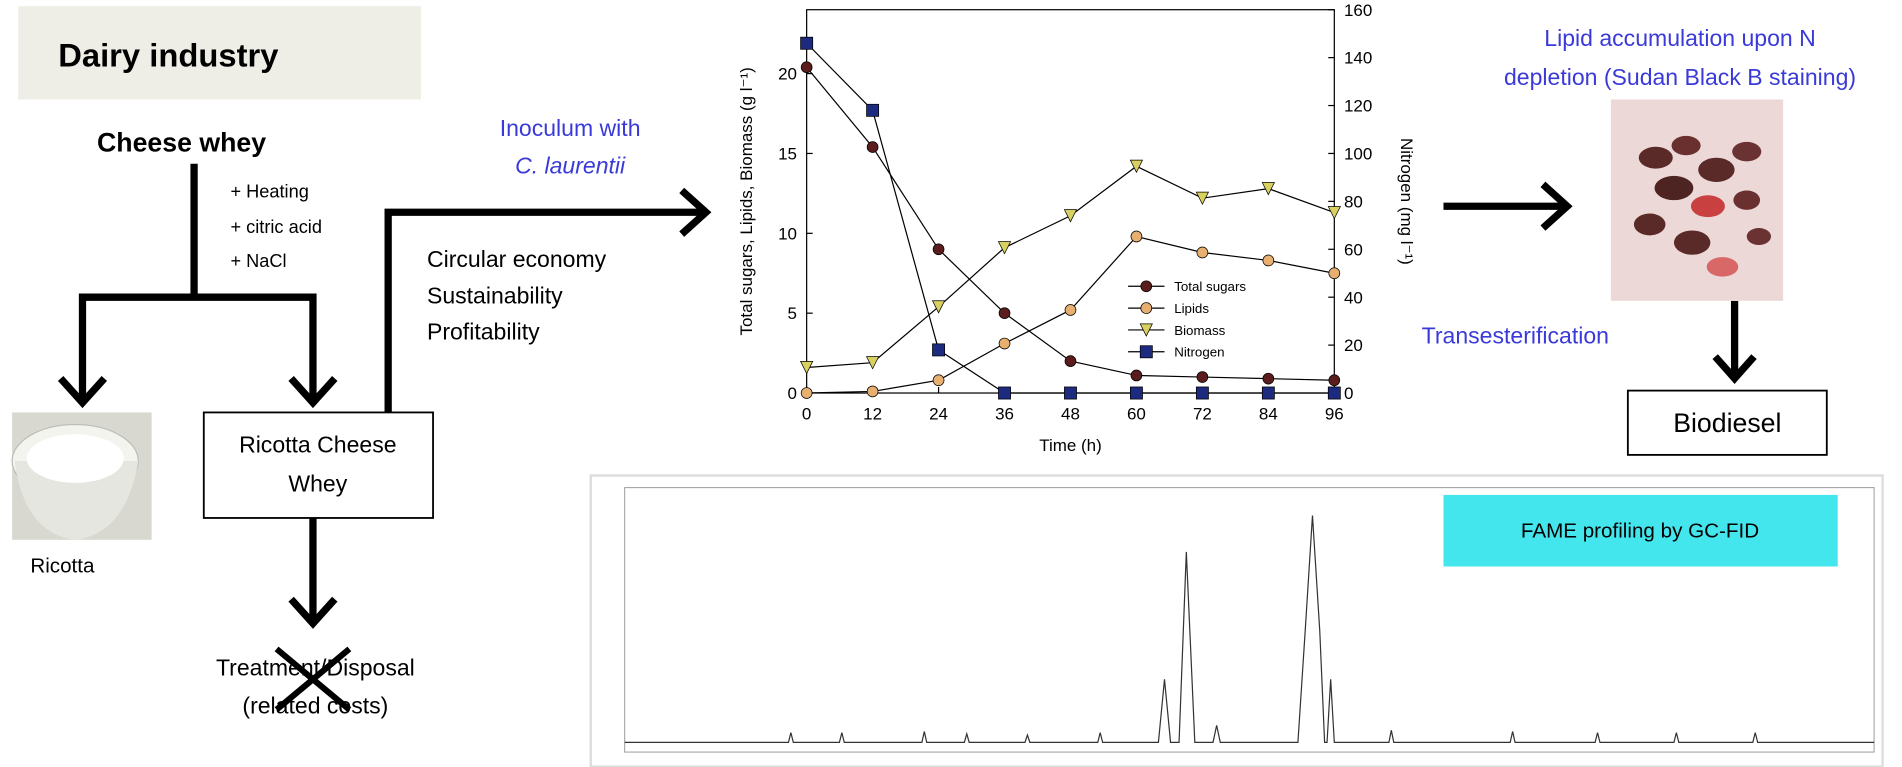  I want to click on x-tick-label: 12, so click(872, 414).